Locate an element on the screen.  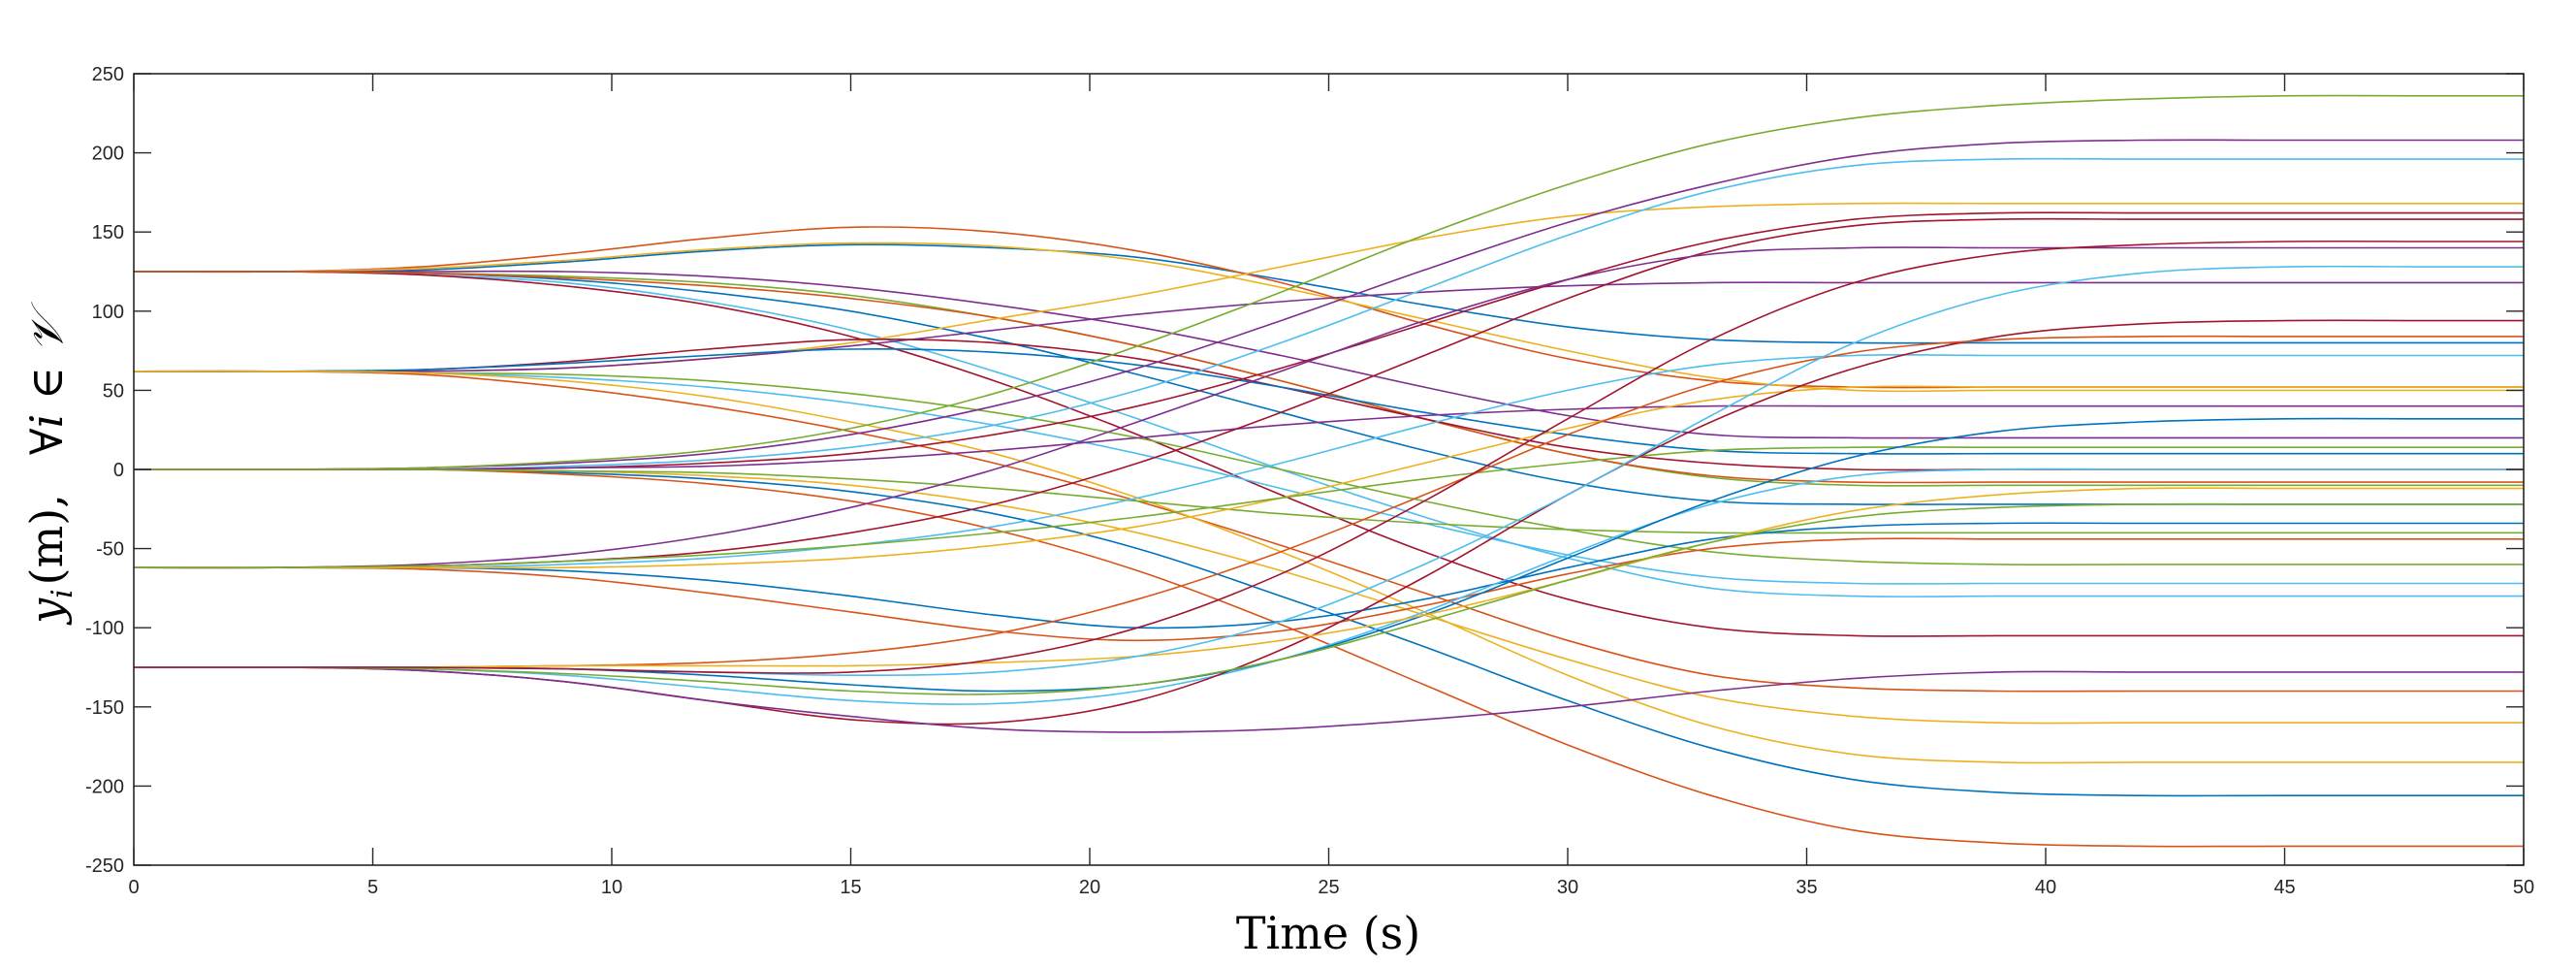
y-axis-label-sub: i is located at coordinates (63, 593).